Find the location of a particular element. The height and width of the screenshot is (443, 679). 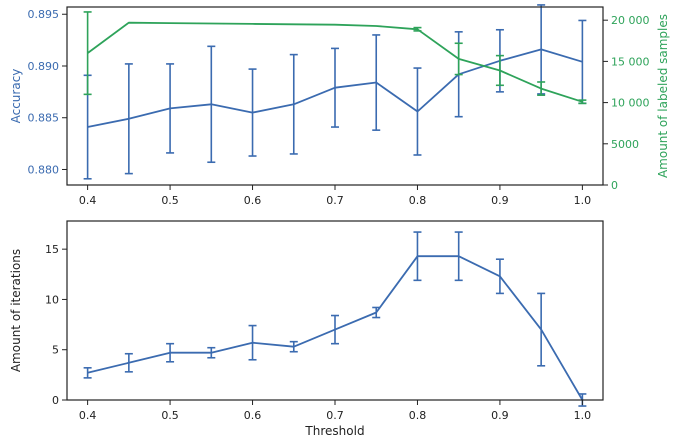

series-line is located at coordinates (335, 62).